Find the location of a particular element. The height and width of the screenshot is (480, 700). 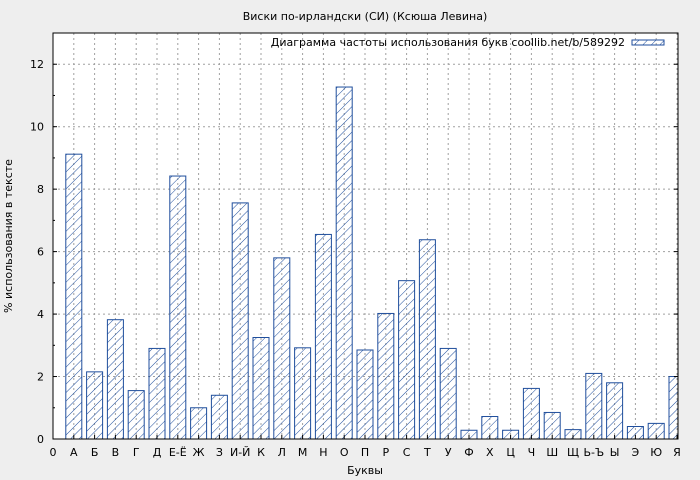

x-tick-label: 0 is located at coordinates (53, 452).